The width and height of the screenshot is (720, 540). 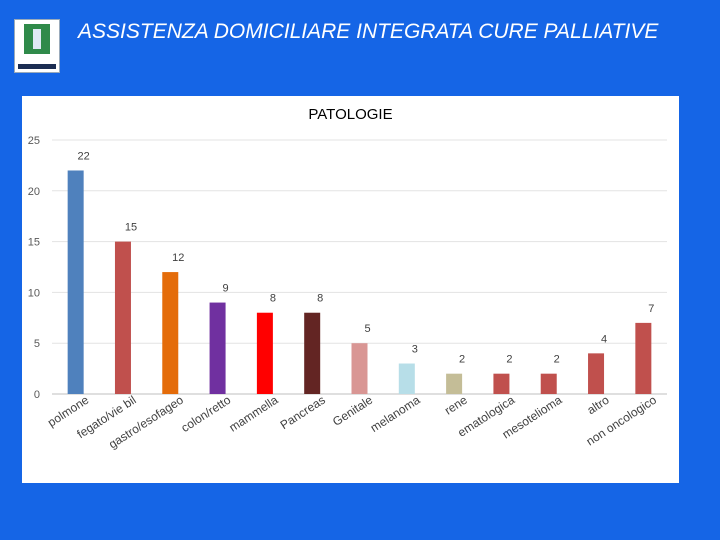 What do you see at coordinates (34, 192) in the screenshot?
I see `y-tick-label: 20` at bounding box center [34, 192].